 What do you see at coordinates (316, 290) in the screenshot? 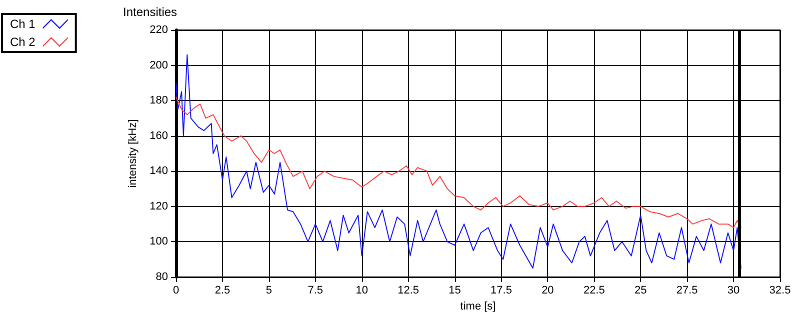
I see `x-tick-label: 7.5` at bounding box center [316, 290].